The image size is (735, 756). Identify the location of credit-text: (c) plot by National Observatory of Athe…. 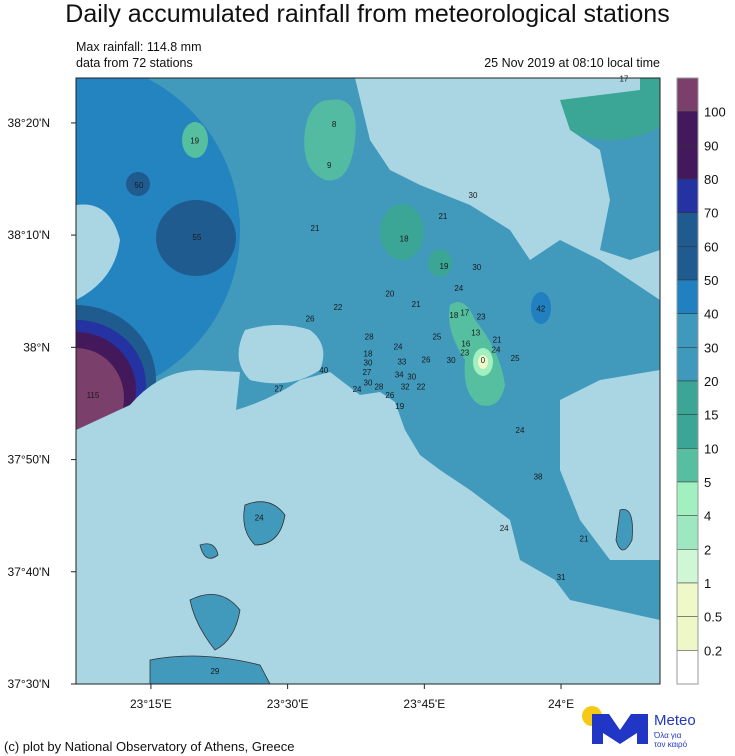
(149, 746).